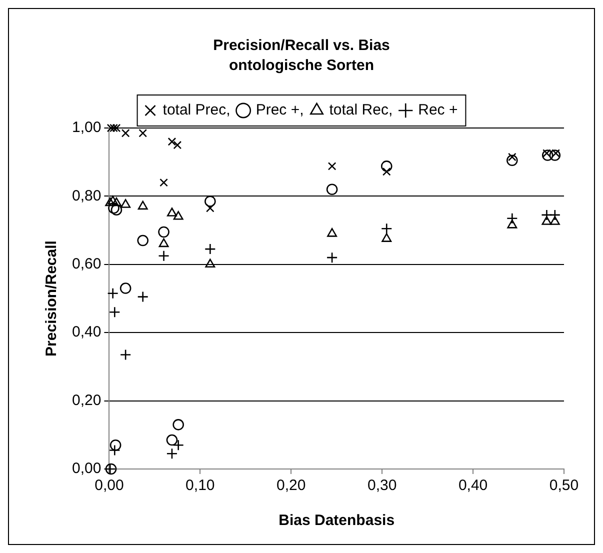 The height and width of the screenshot is (553, 603). What do you see at coordinates (200, 485) in the screenshot?
I see `x-tick-label: 0,10` at bounding box center [200, 485].